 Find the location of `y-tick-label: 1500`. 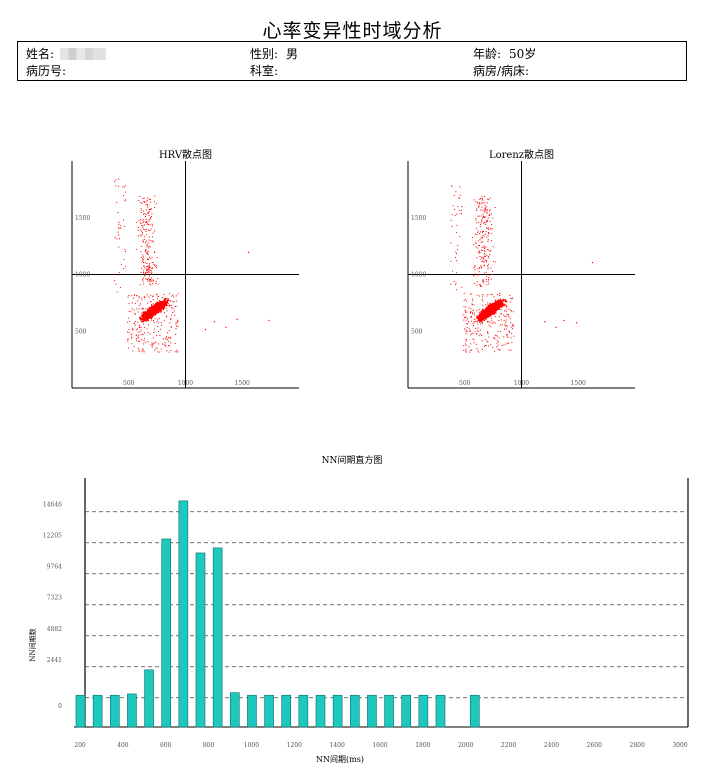

y-tick-label: 1500 is located at coordinates (418, 218).